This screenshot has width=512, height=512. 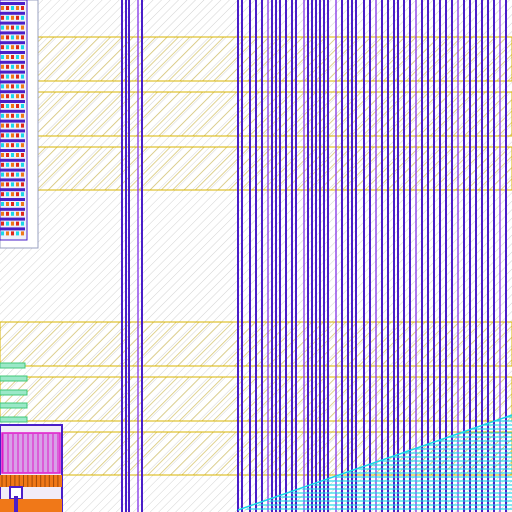 What do you see at coordinates (16, 504) in the screenshot?
I see `io-macro-stem` at bounding box center [16, 504].